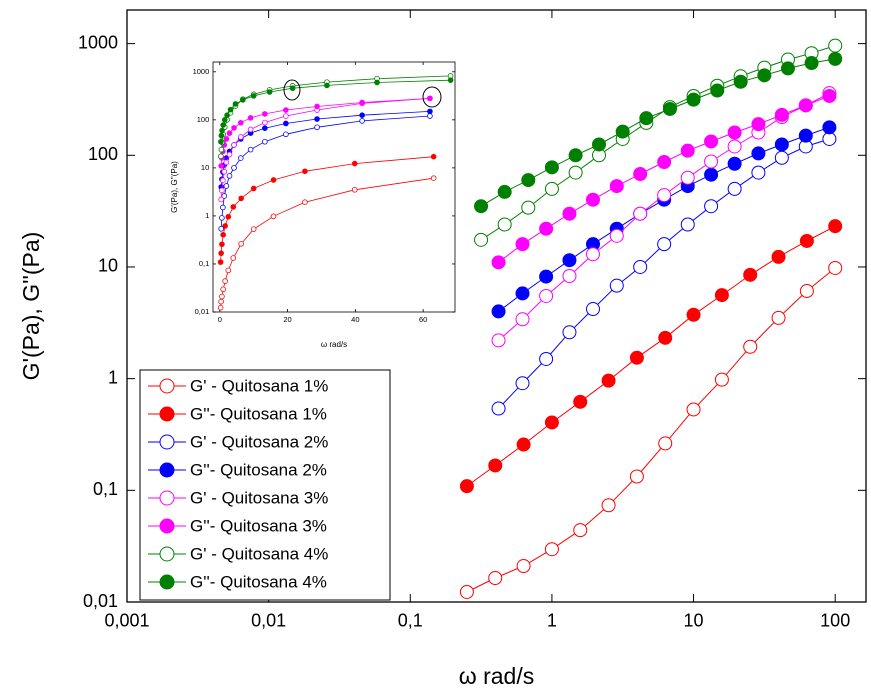 The width and height of the screenshot is (871, 696). What do you see at coordinates (31, 306) in the screenshot?
I see `y-axis-label: G'(Pa), G''(Pa)` at bounding box center [31, 306].